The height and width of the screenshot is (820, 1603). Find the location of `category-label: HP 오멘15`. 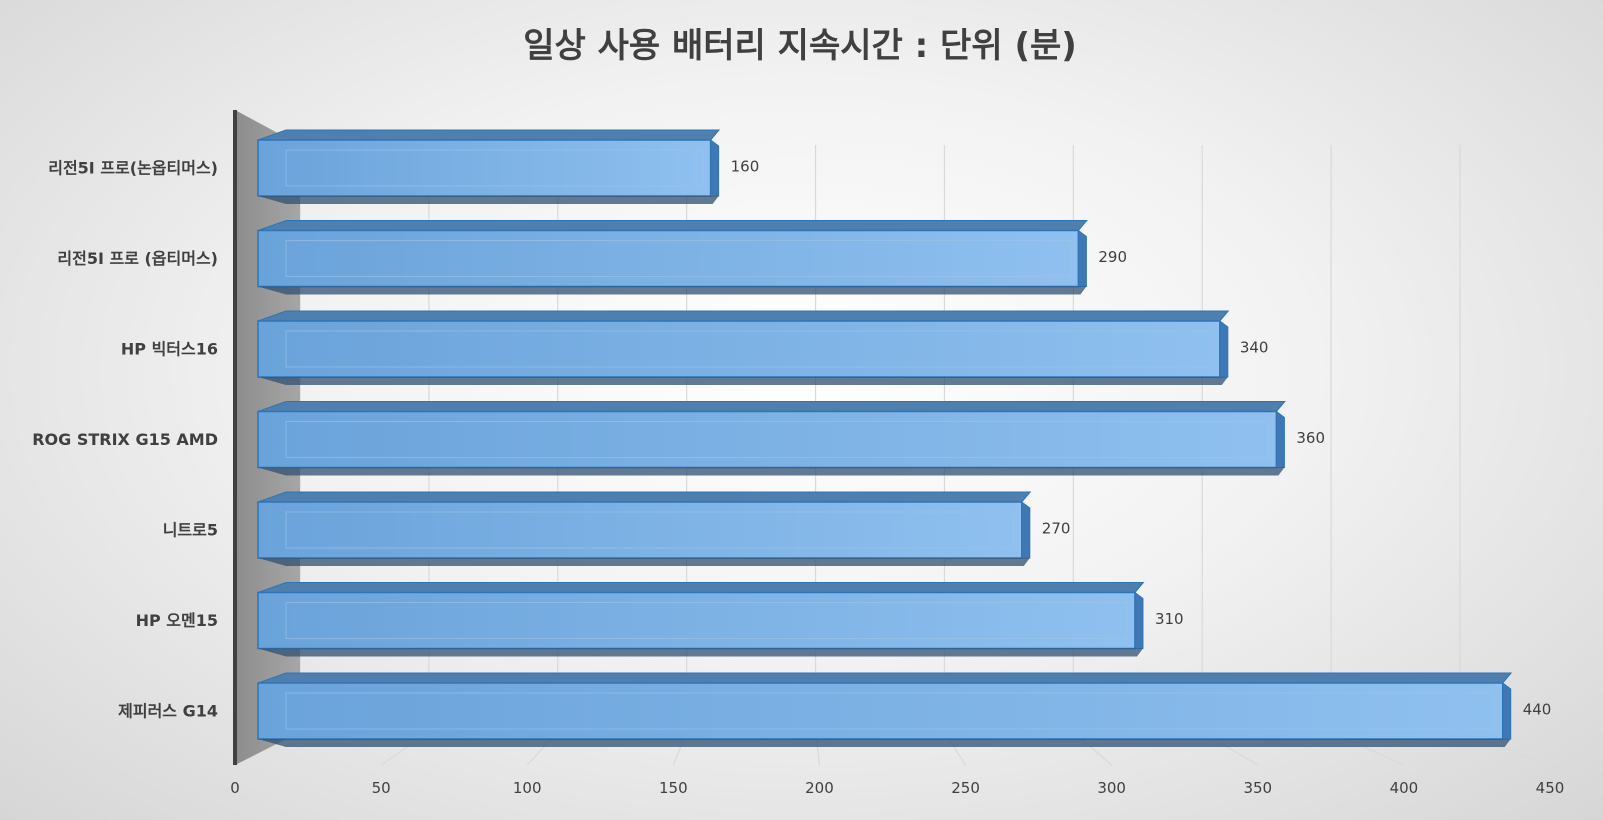

category-label: HP 오멘15 is located at coordinates (177, 620).